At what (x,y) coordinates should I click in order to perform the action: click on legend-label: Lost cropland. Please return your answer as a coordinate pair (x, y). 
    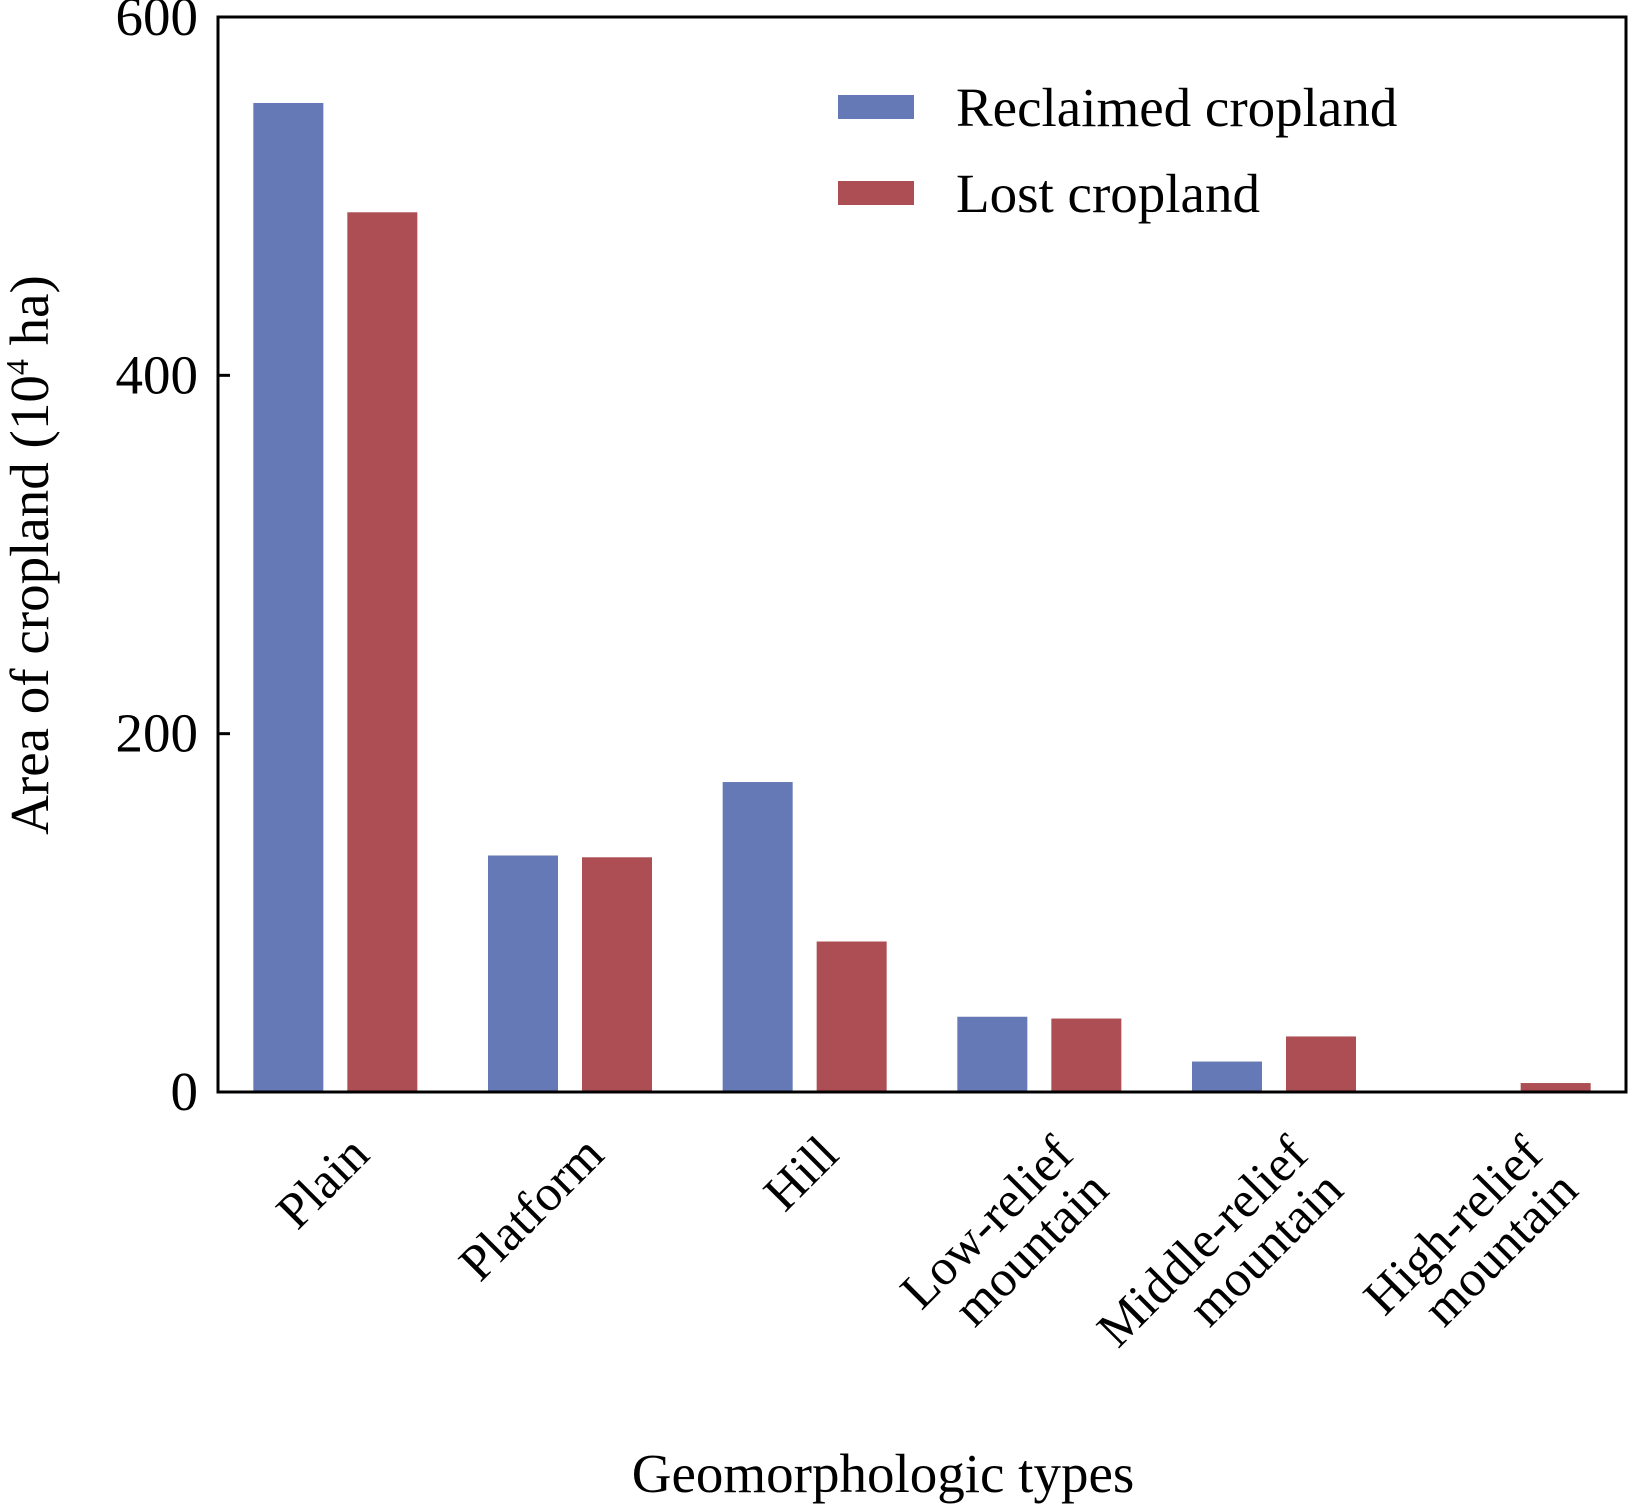
    Looking at the image, I should click on (1108, 193).